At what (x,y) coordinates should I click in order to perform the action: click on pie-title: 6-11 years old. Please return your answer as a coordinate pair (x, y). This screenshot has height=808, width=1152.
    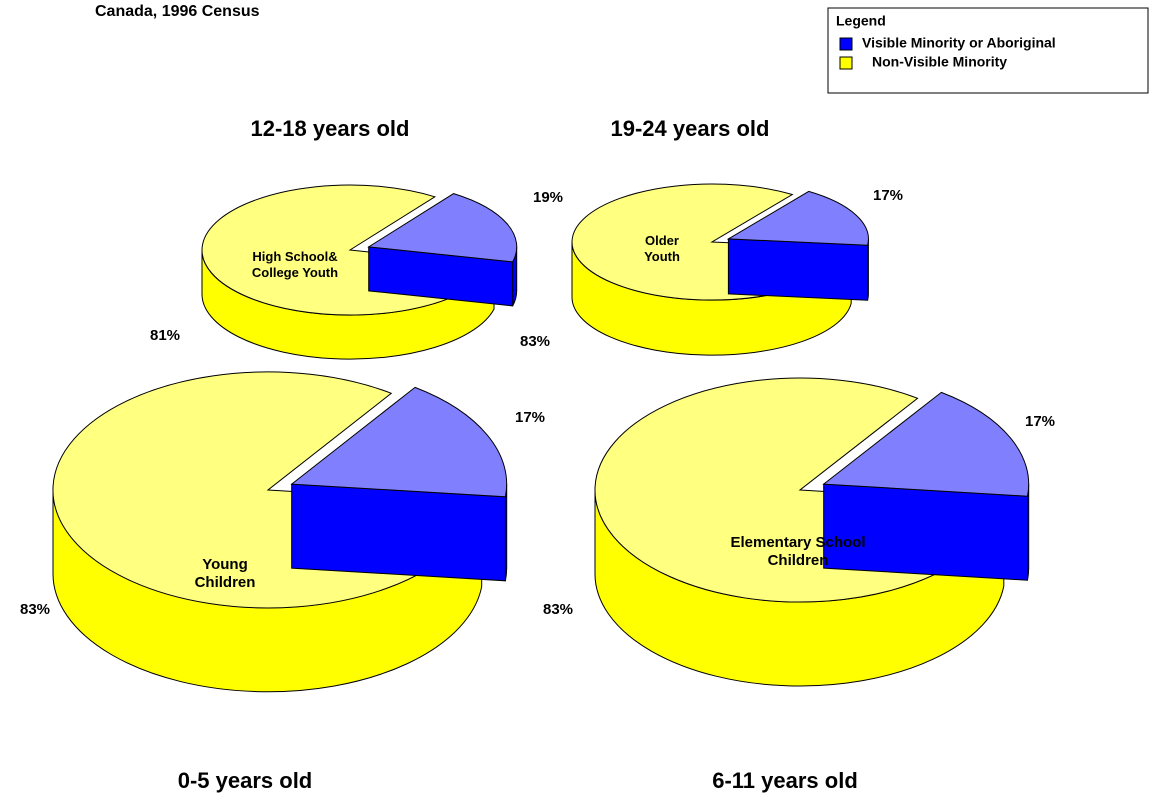
    Looking at the image, I should click on (785, 780).